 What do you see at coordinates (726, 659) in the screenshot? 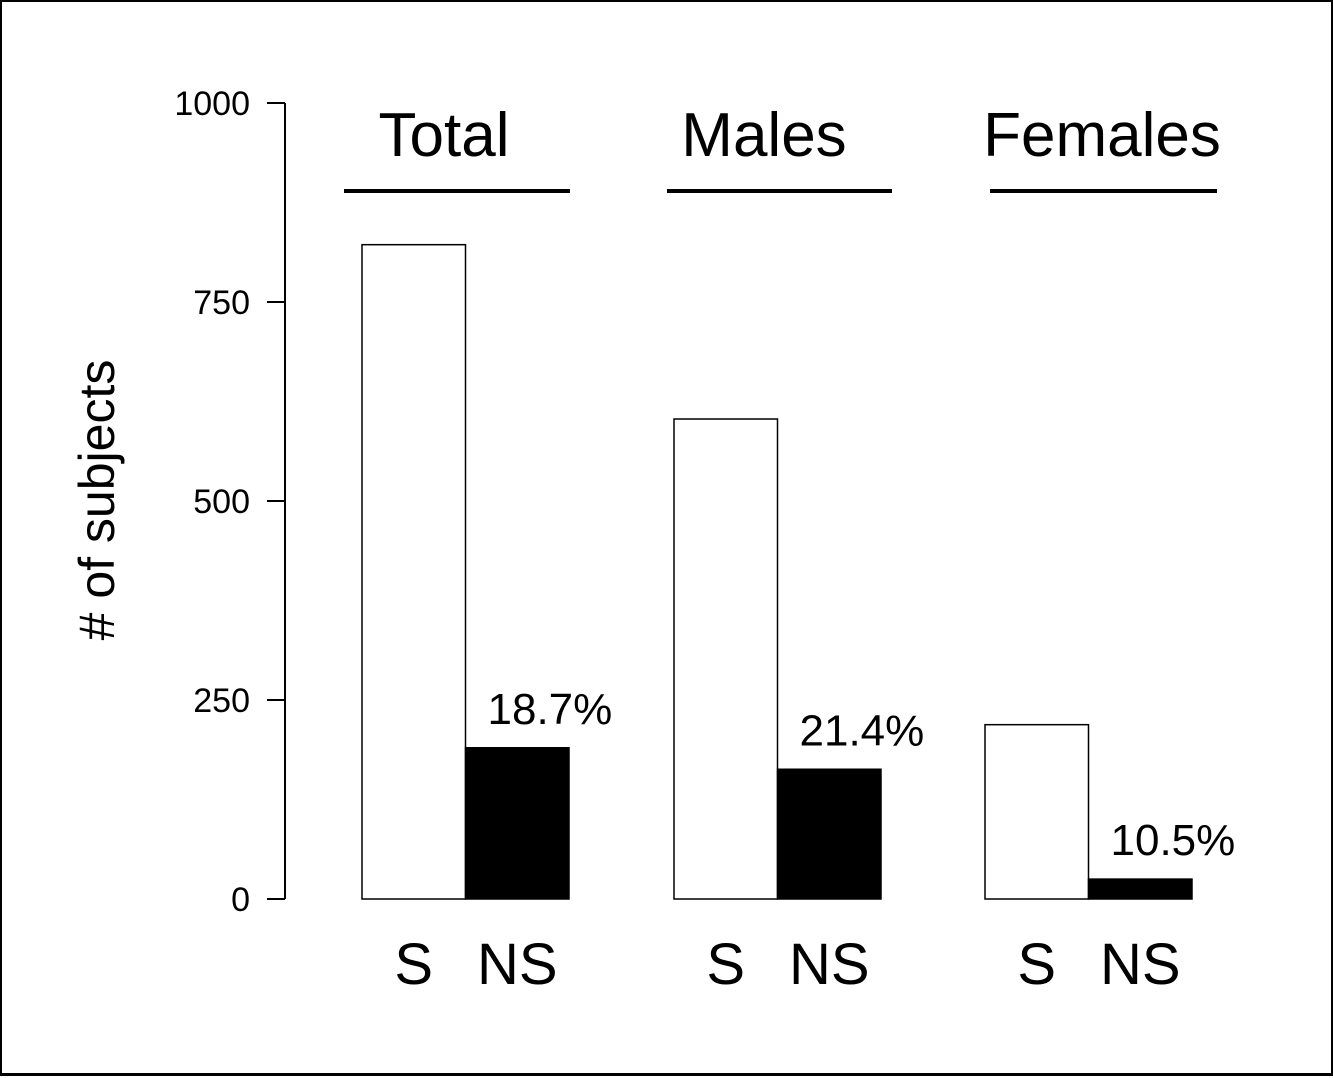
I see `bar-males-s` at bounding box center [726, 659].